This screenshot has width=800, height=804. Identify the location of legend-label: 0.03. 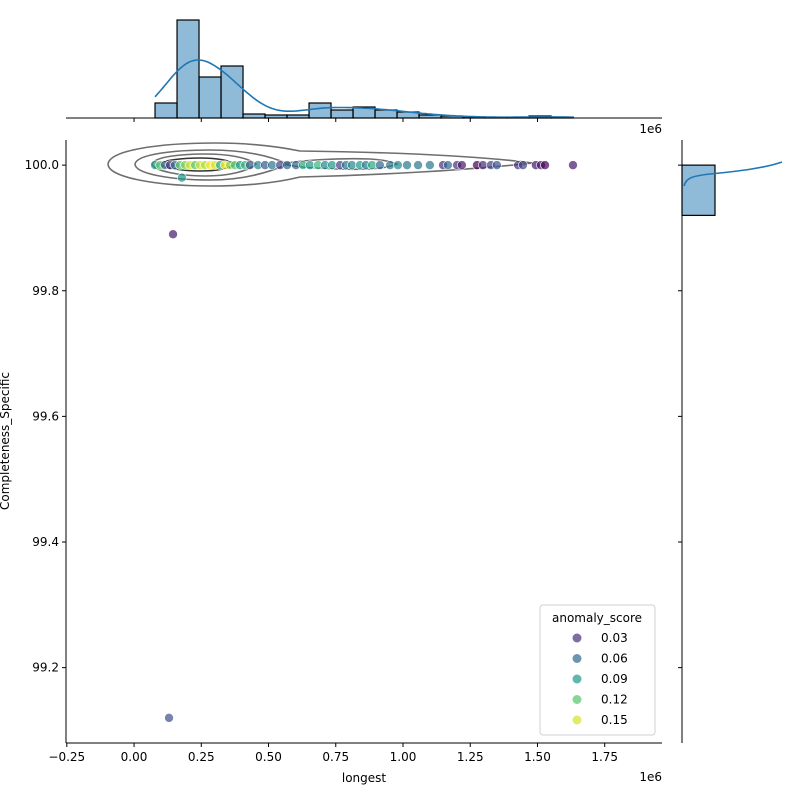
(614, 638).